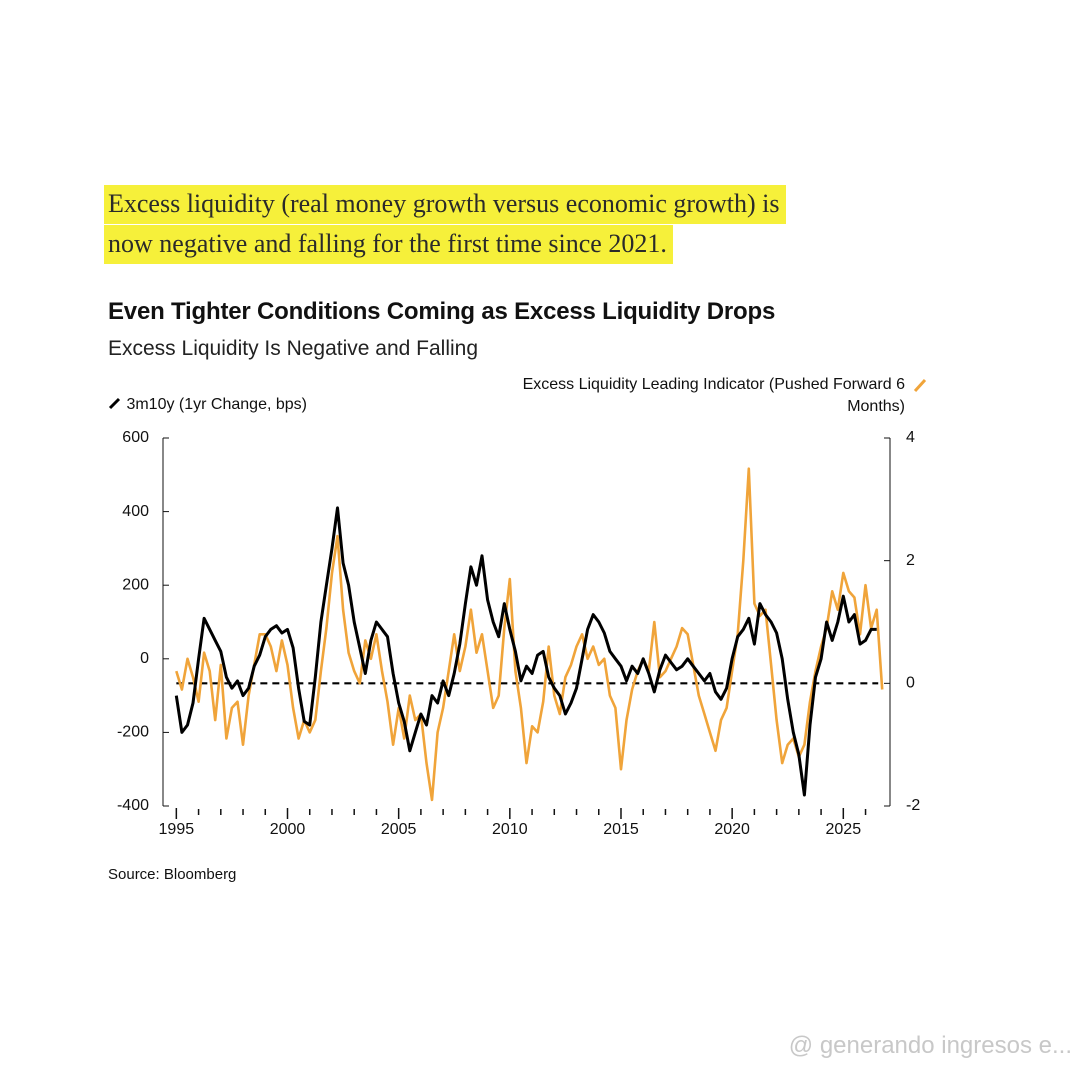 The image size is (1080, 1071). Describe the element at coordinates (910, 683) in the screenshot. I see `y2-tick-label: 0` at that location.